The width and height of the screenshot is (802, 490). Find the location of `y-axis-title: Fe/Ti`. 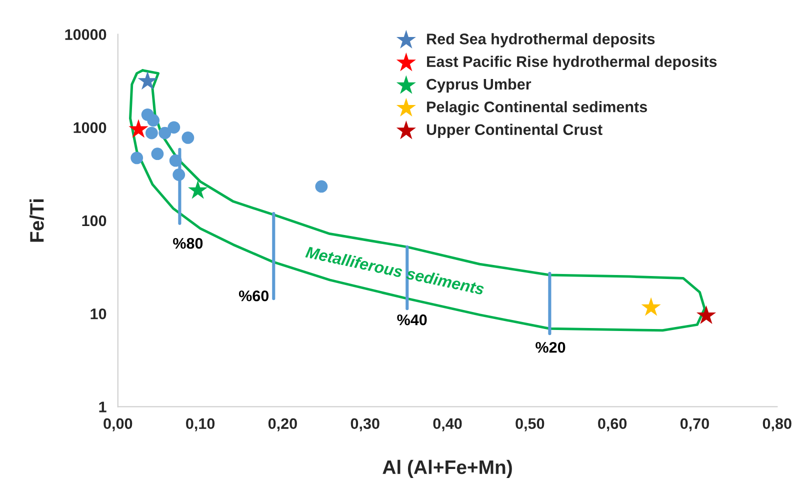

y-axis-title: Fe/Ti is located at coordinates (37, 220).